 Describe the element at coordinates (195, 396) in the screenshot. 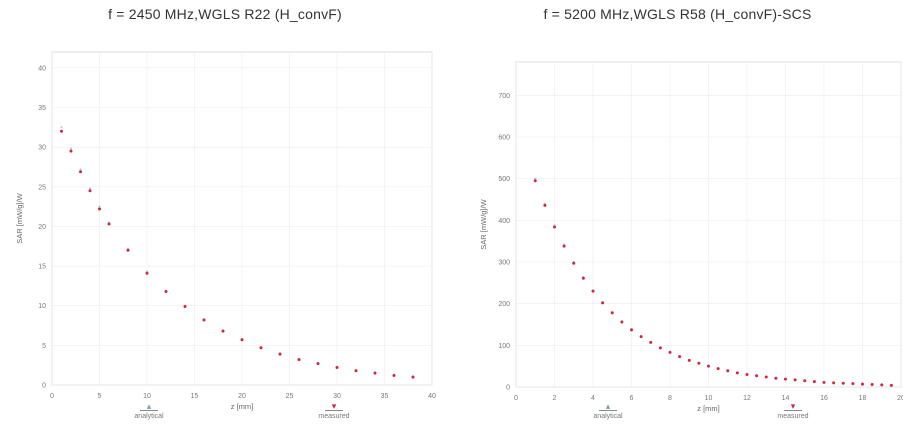

I see `x-tick-label: 15` at that location.